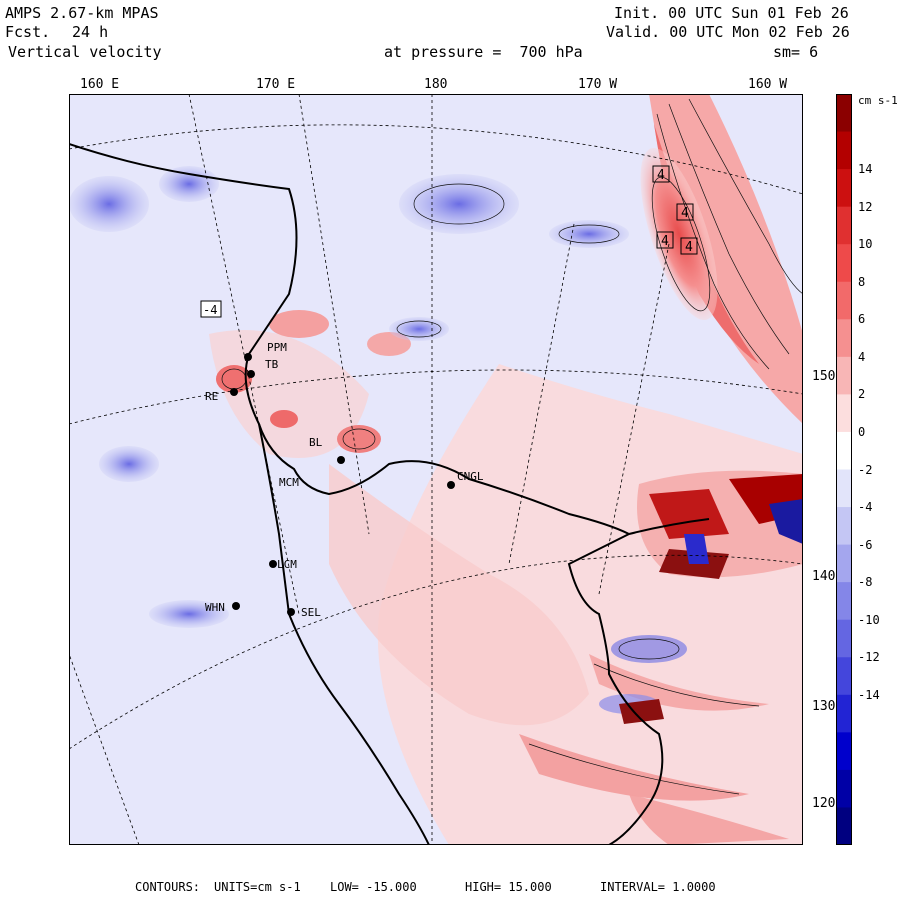 This screenshot has height=900, width=900. I want to click on lon-label-160w: 160 W, so click(768, 84).